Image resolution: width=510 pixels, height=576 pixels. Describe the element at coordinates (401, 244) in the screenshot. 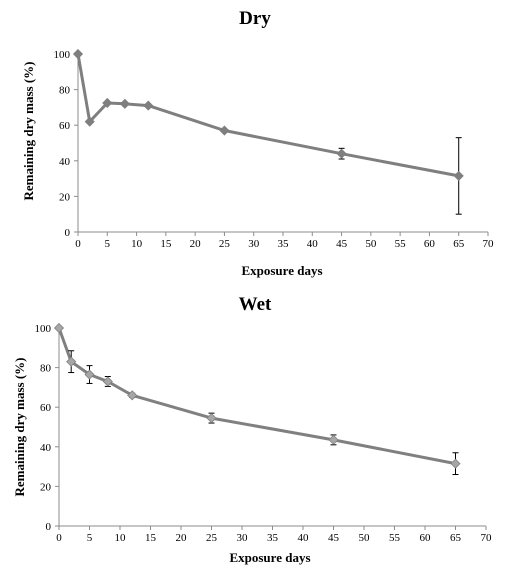

I see `dry-x-tick-label: 55` at that location.